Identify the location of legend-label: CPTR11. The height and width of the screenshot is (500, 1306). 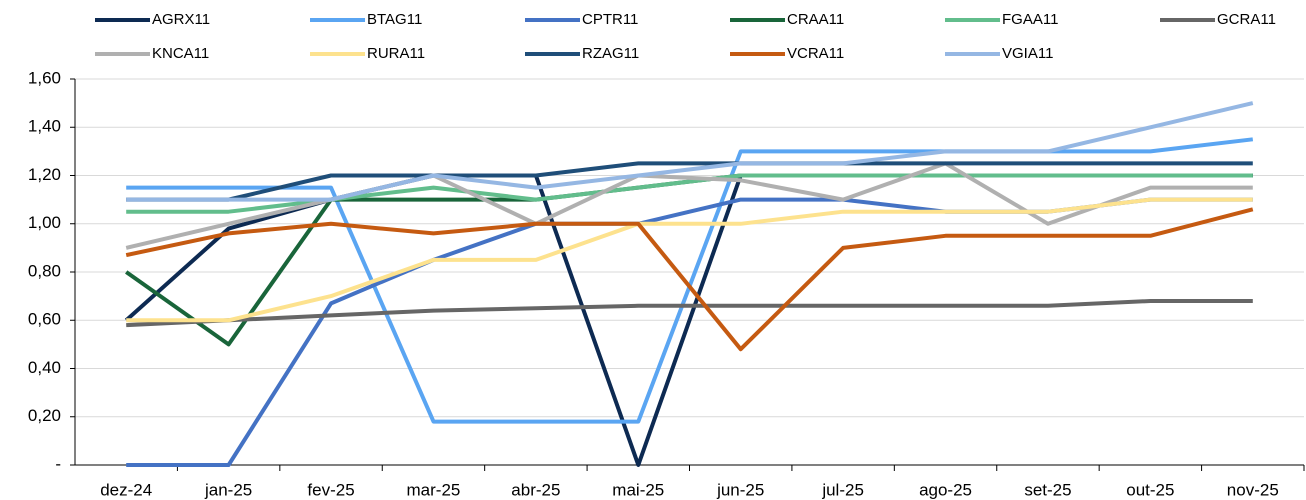
(610, 19).